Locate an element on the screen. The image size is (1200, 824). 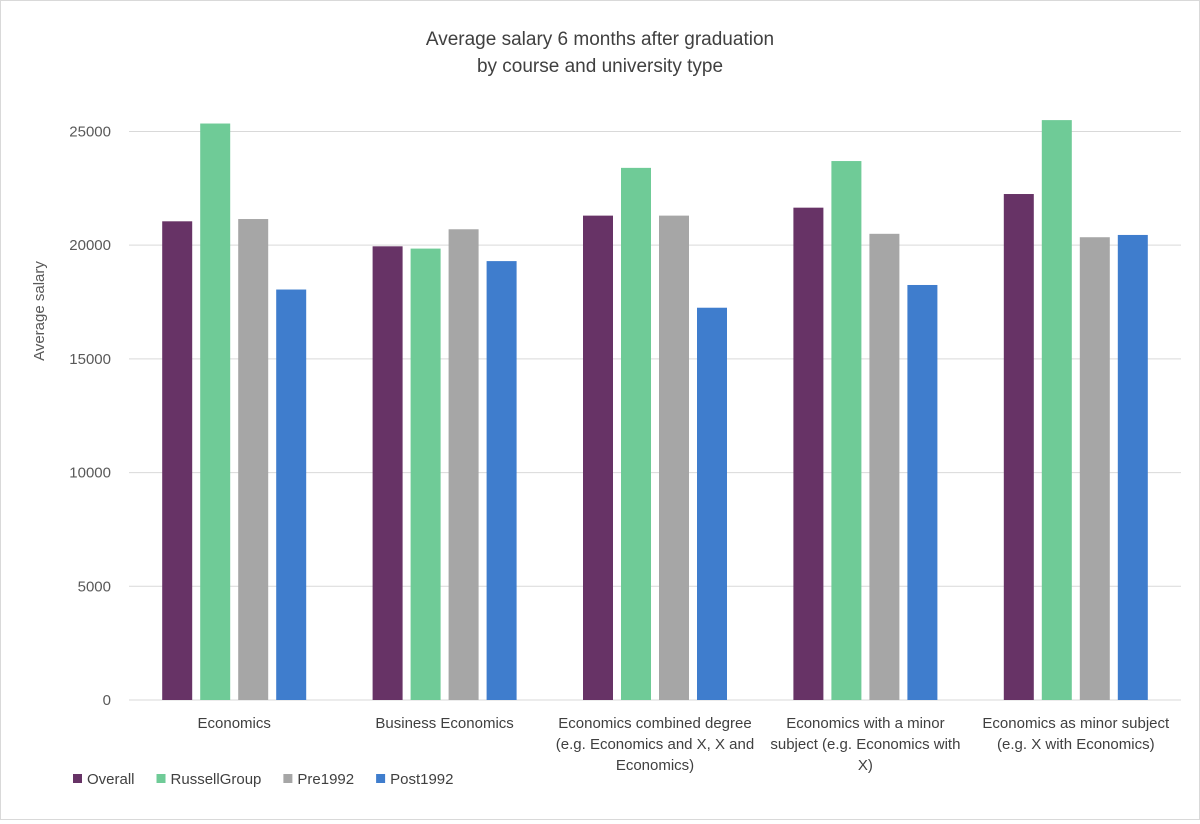
y-tick-label: 0 is located at coordinates (107, 700).